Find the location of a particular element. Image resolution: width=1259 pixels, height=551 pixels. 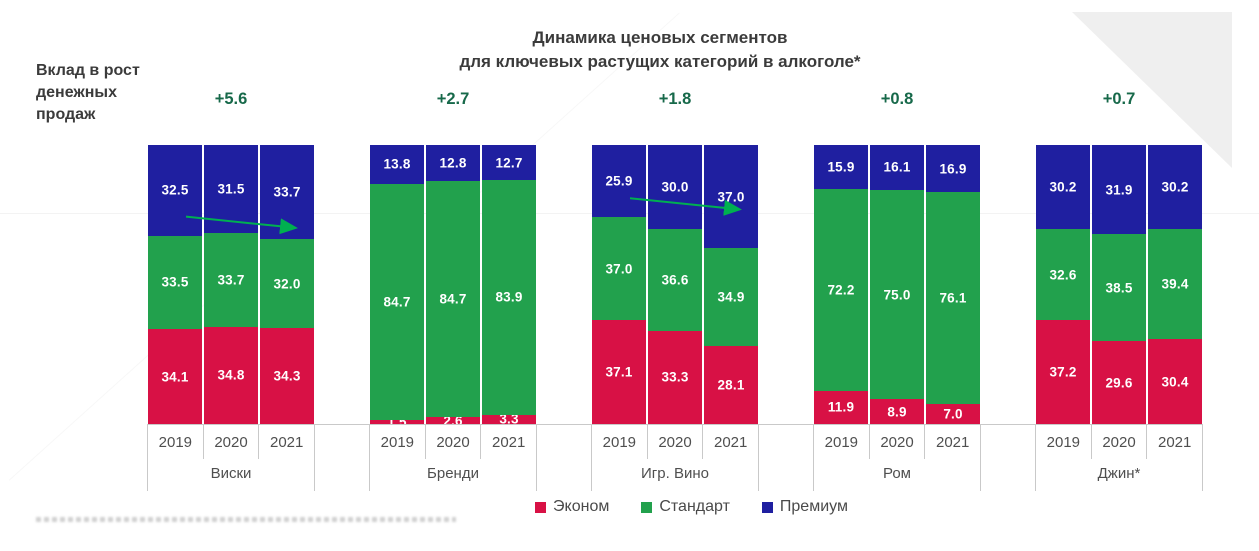

bar-value-label: 39.4 is located at coordinates (1175, 284).